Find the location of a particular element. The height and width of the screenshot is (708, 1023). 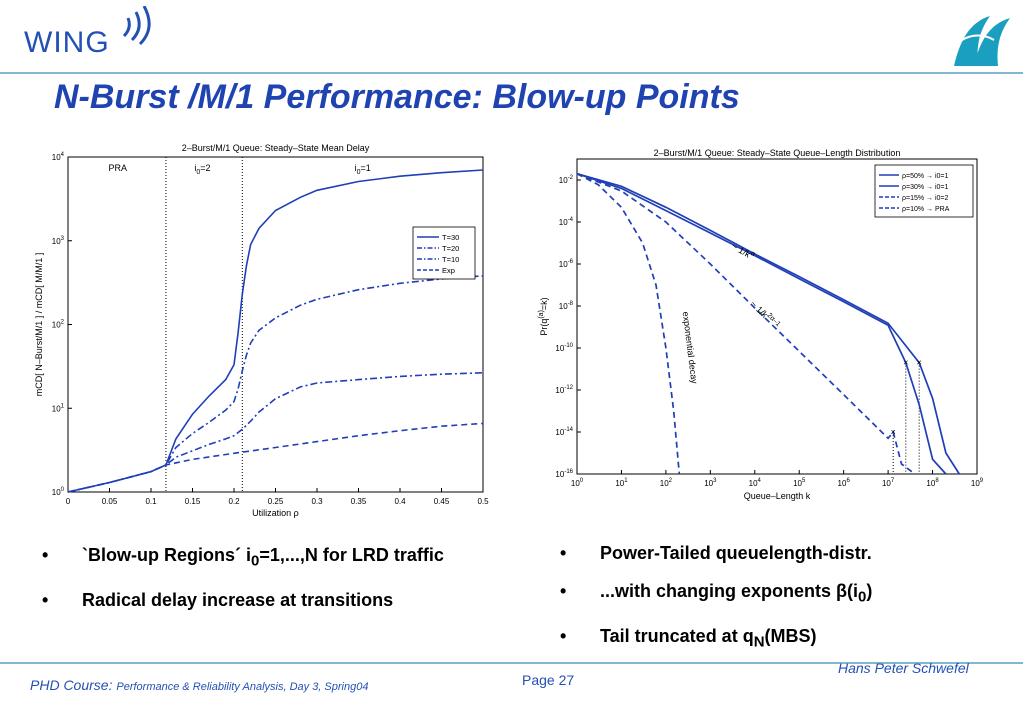

bullet-item: • Power-Tailed queuelength-distr. is located at coordinates (716, 553).